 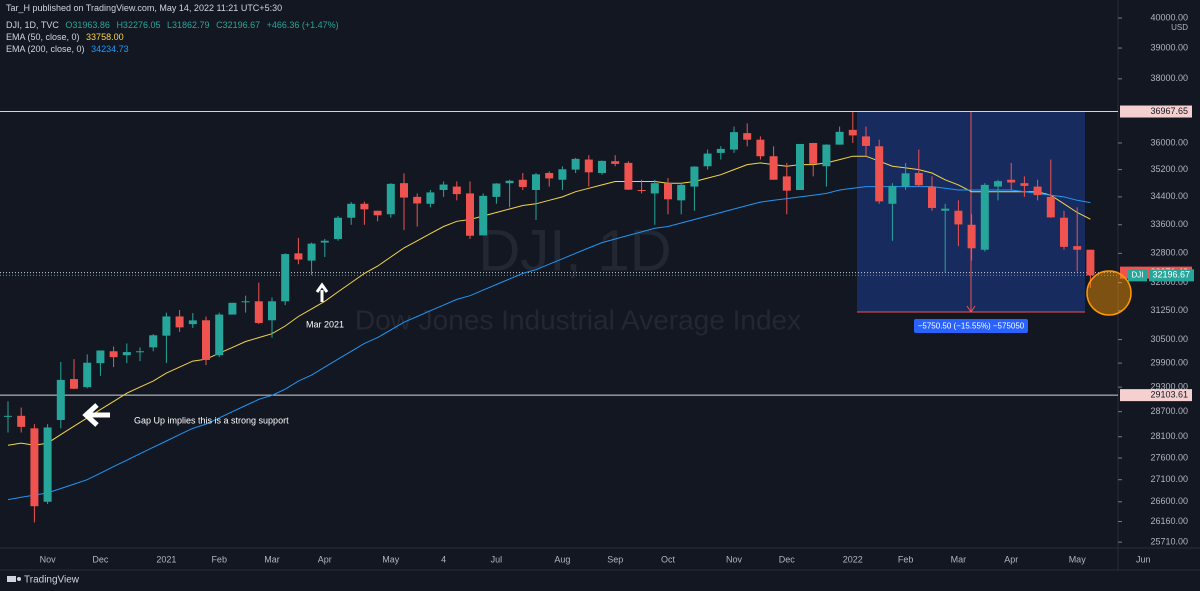 What do you see at coordinates (562, 559) in the screenshot?
I see `x-tick-label: Aug` at bounding box center [562, 559].